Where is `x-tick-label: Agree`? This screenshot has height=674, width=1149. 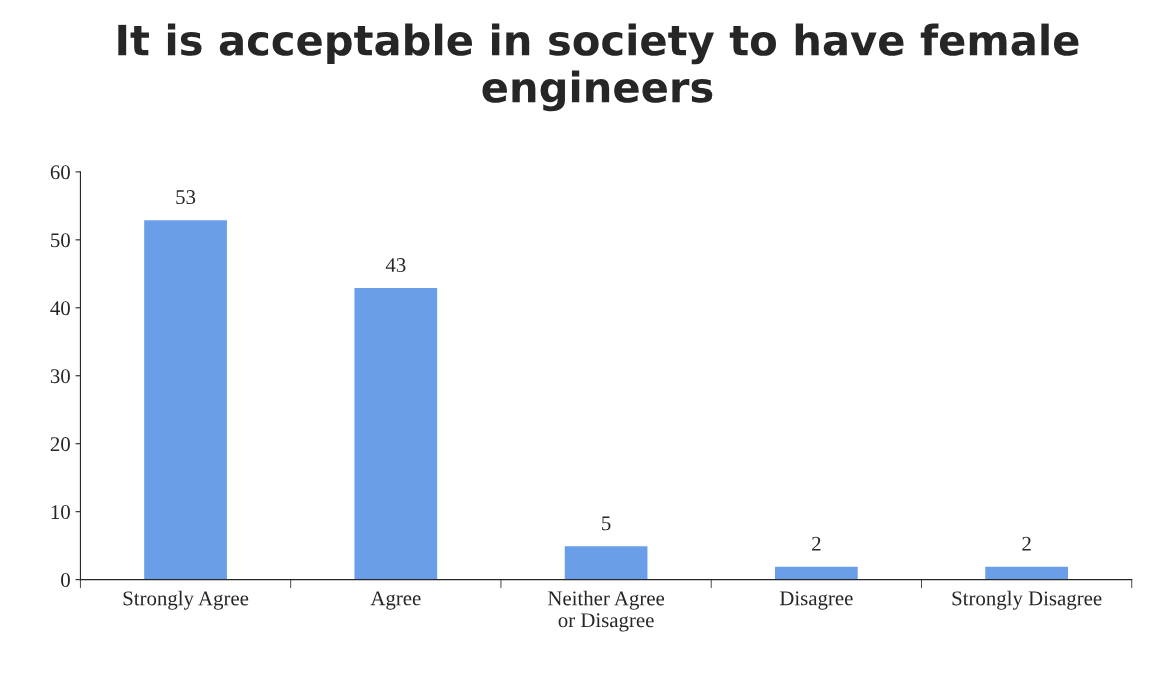 x-tick-label: Agree is located at coordinates (395, 600).